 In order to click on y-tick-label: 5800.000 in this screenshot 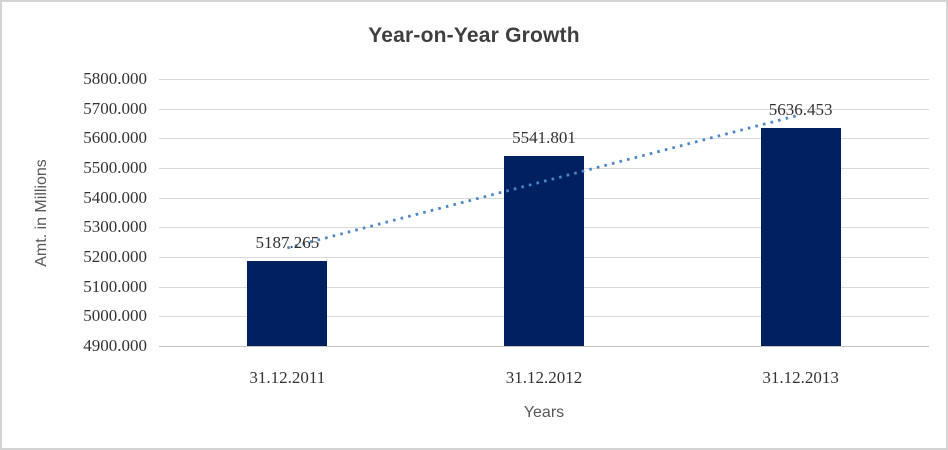, I will do `click(115, 78)`.